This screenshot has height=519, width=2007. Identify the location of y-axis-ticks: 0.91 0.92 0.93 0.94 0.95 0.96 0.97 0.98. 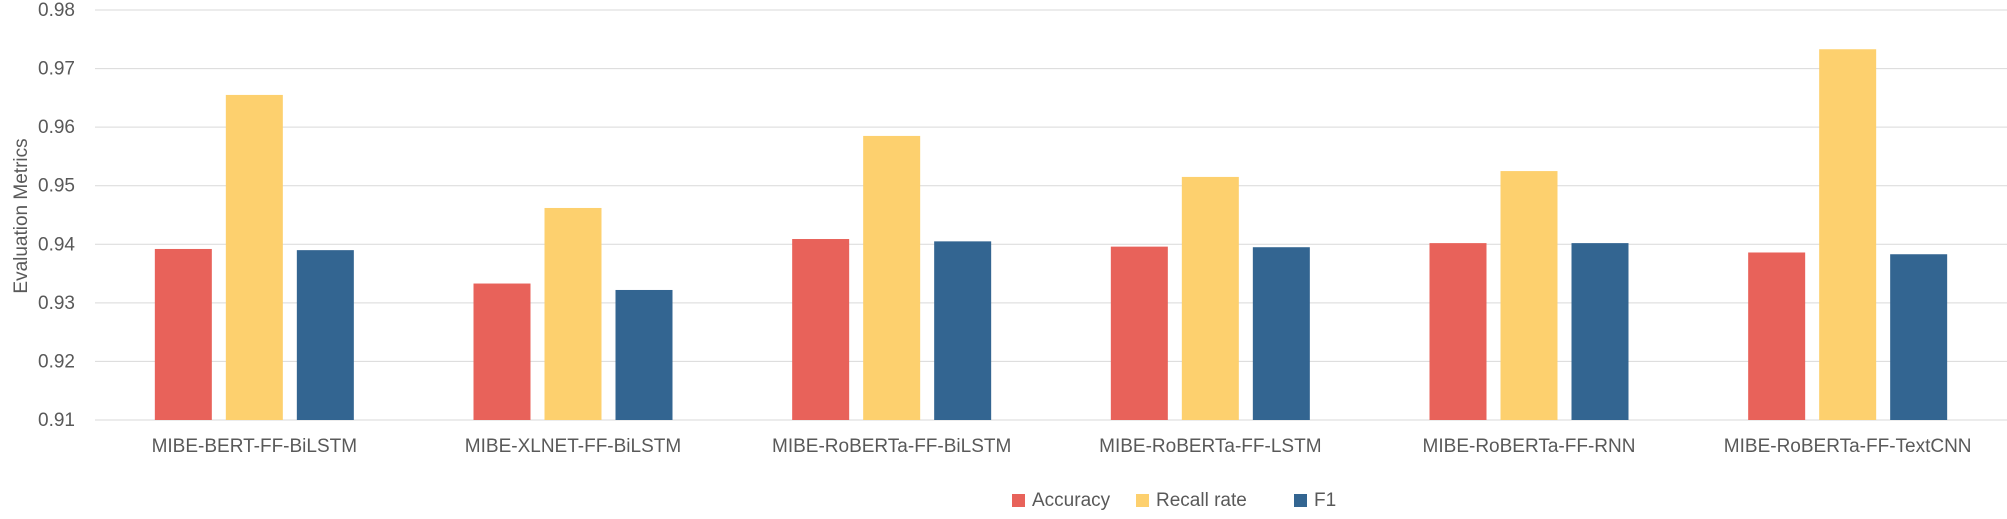
(56, 215).